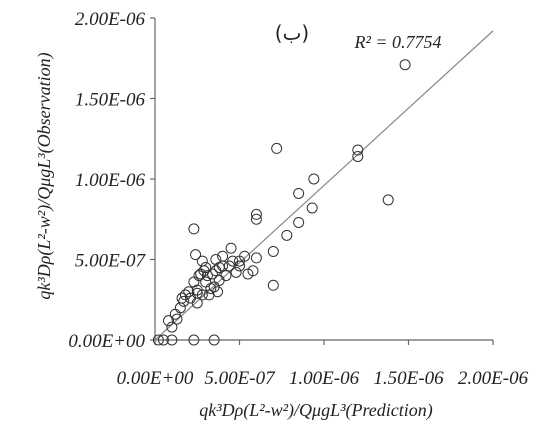  I want to click on y-tick-label: 1.00E-06, so click(110, 180).